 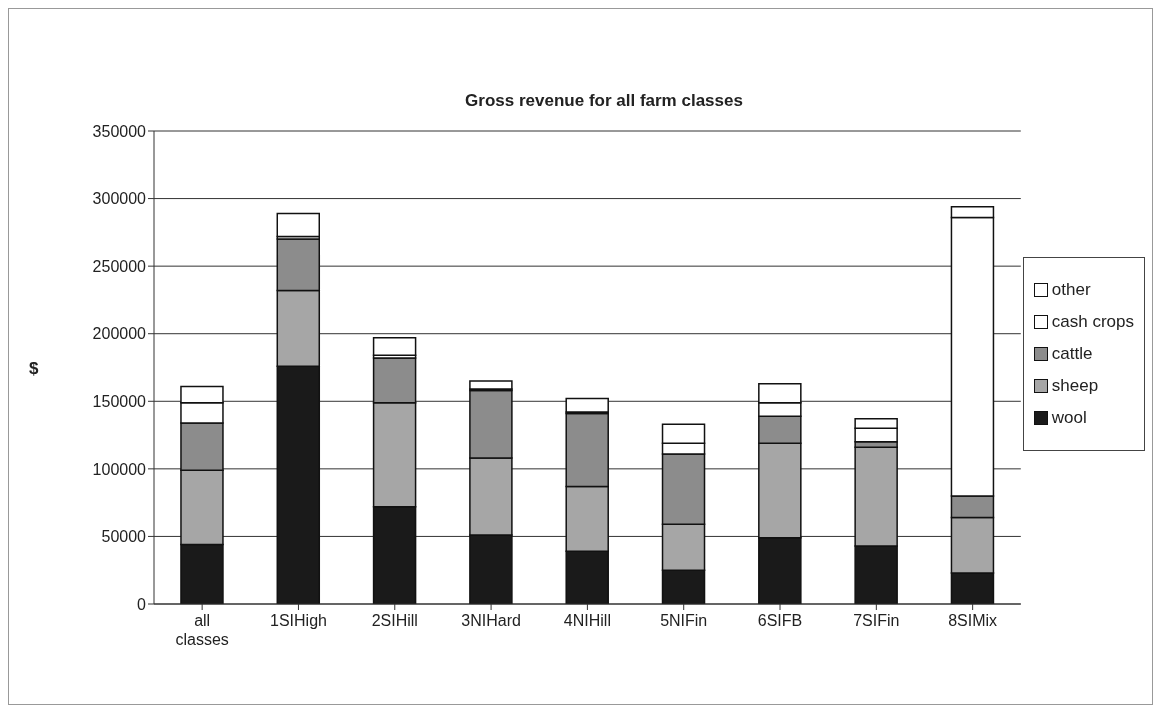 I want to click on y-tick-label: 300000, so click(x=119, y=199).